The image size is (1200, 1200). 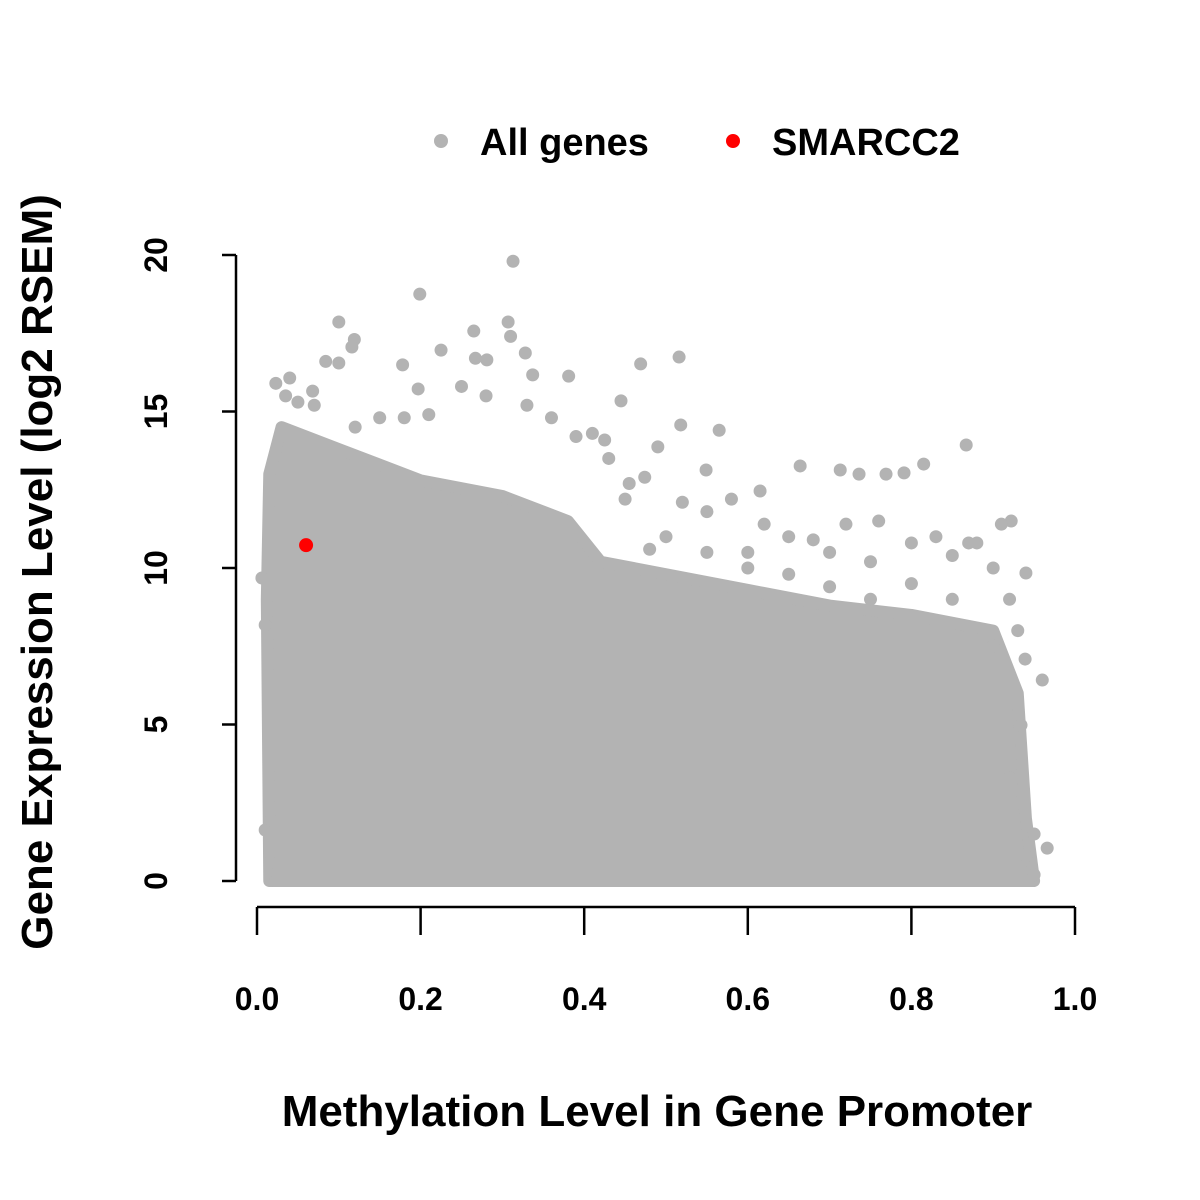 I want to click on y-tick-label: 15, so click(x=156, y=412).